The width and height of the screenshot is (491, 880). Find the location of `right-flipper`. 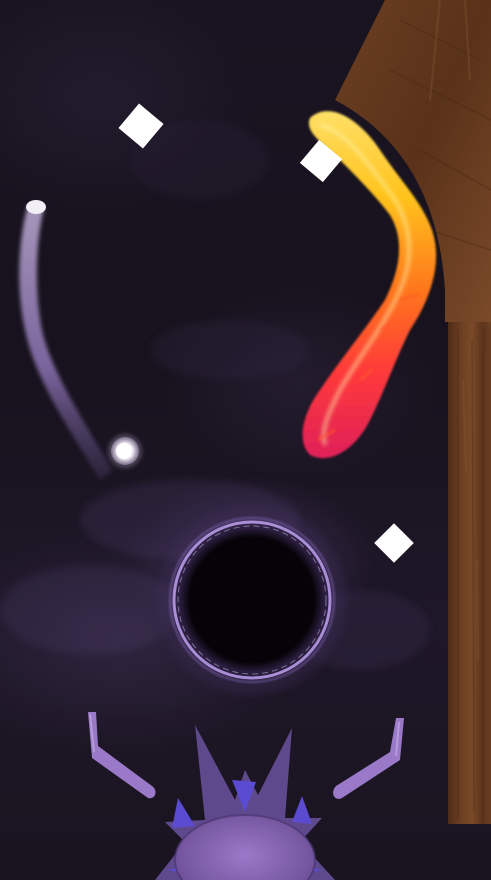

right-flipper is located at coordinates (368, 758).